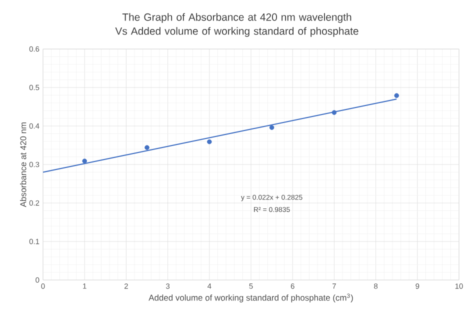  I want to click on x-axis-title: Added volume of working standard of phosphate (cm$^{3}$), so click(250, 298).